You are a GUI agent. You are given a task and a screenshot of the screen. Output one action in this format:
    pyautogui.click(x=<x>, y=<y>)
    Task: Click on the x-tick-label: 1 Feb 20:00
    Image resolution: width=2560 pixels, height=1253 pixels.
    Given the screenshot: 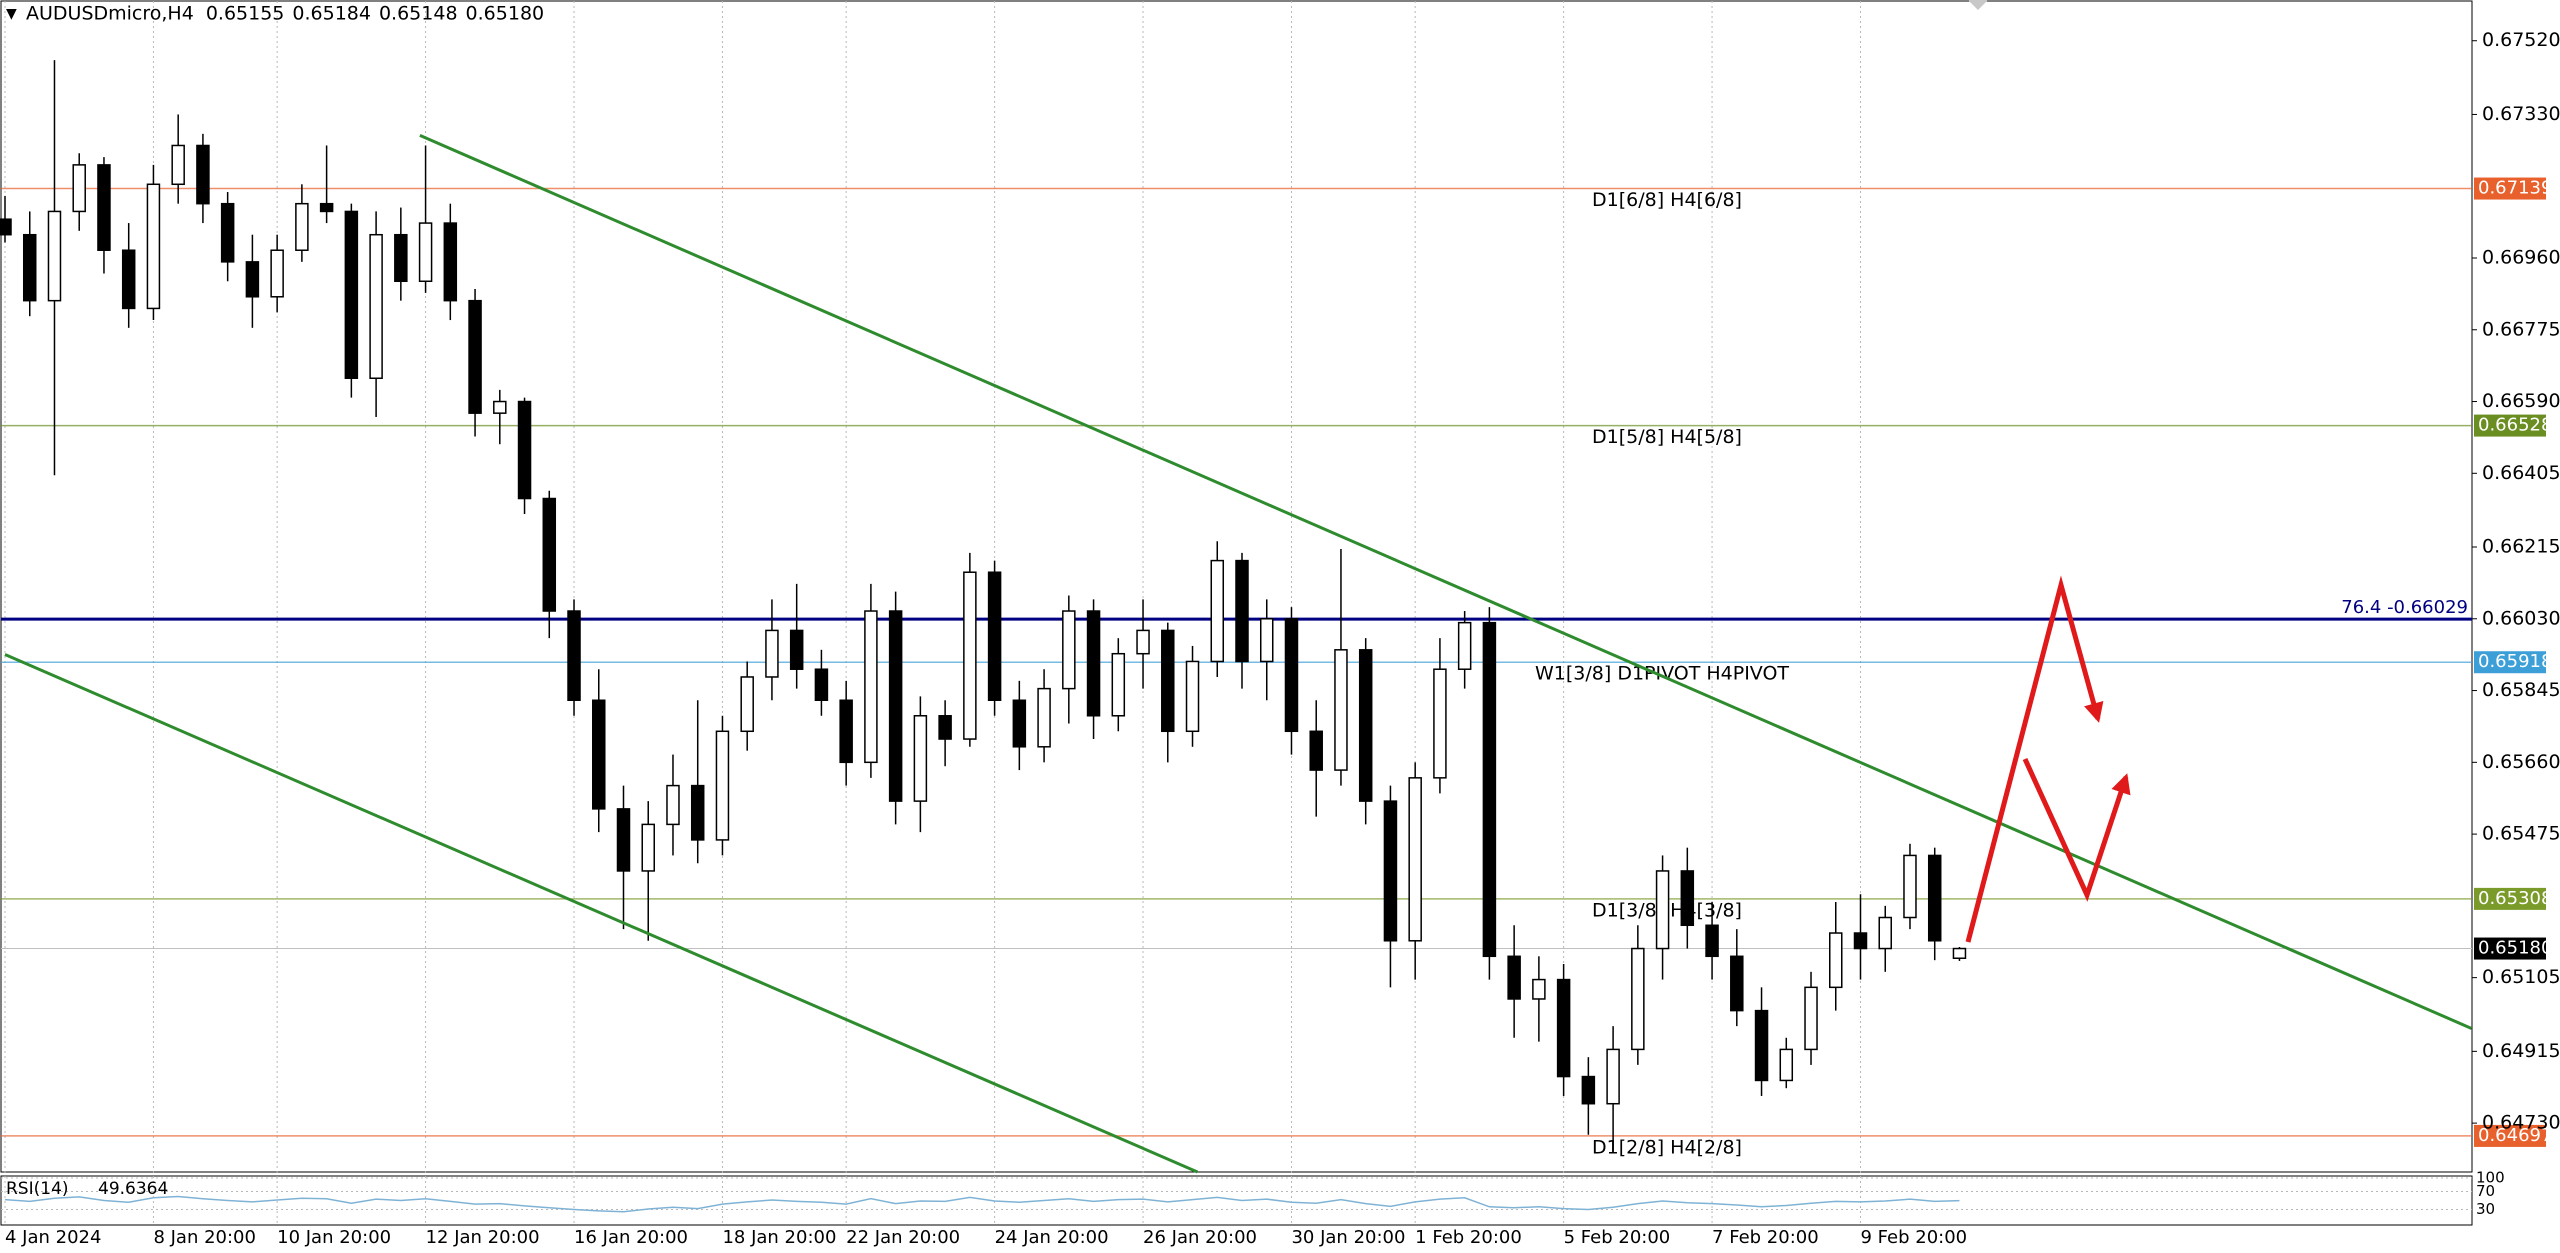 What is the action you would take?
    pyautogui.click(x=1468, y=1237)
    